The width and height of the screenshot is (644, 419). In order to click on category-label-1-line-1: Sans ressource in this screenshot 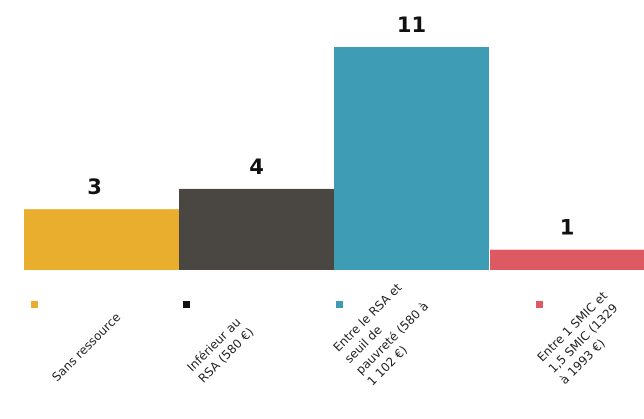, I will do `click(86, 347)`.